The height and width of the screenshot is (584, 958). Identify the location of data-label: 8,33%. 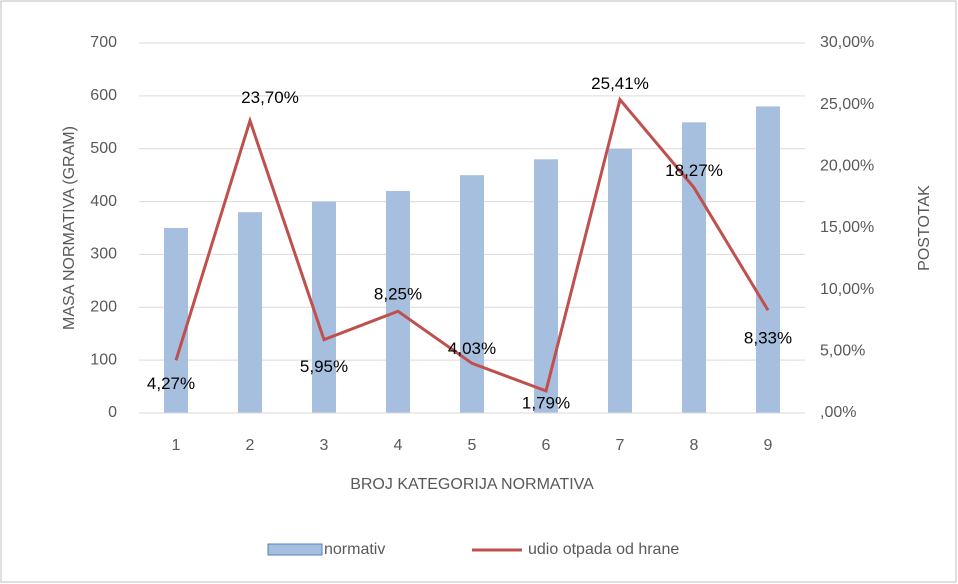
(768, 338).